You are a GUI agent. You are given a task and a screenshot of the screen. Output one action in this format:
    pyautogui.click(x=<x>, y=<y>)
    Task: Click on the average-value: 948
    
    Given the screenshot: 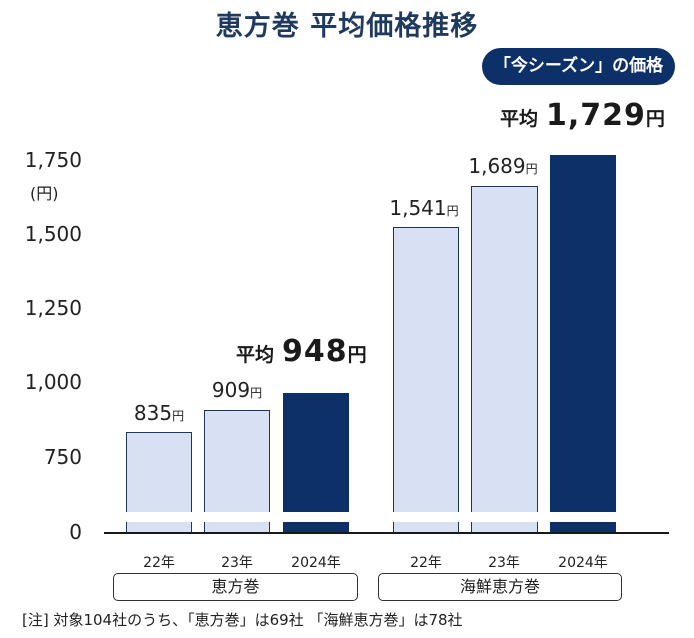 What is the action you would take?
    pyautogui.click(x=315, y=351)
    